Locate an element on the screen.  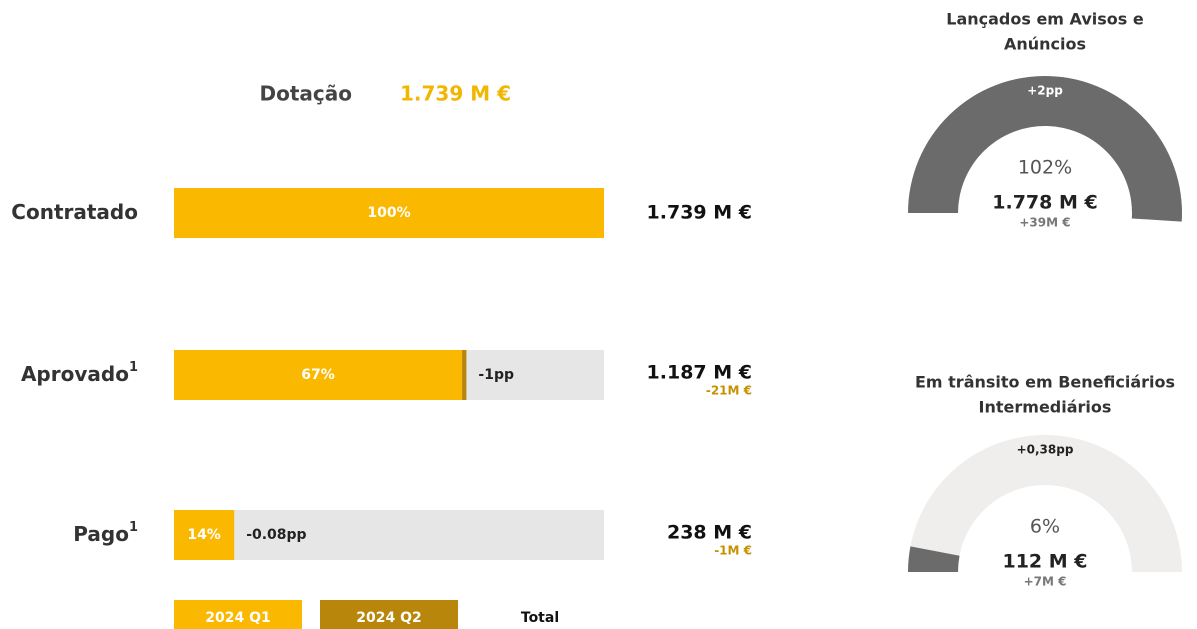
row-label: Pago1 is located at coordinates (105, 533).